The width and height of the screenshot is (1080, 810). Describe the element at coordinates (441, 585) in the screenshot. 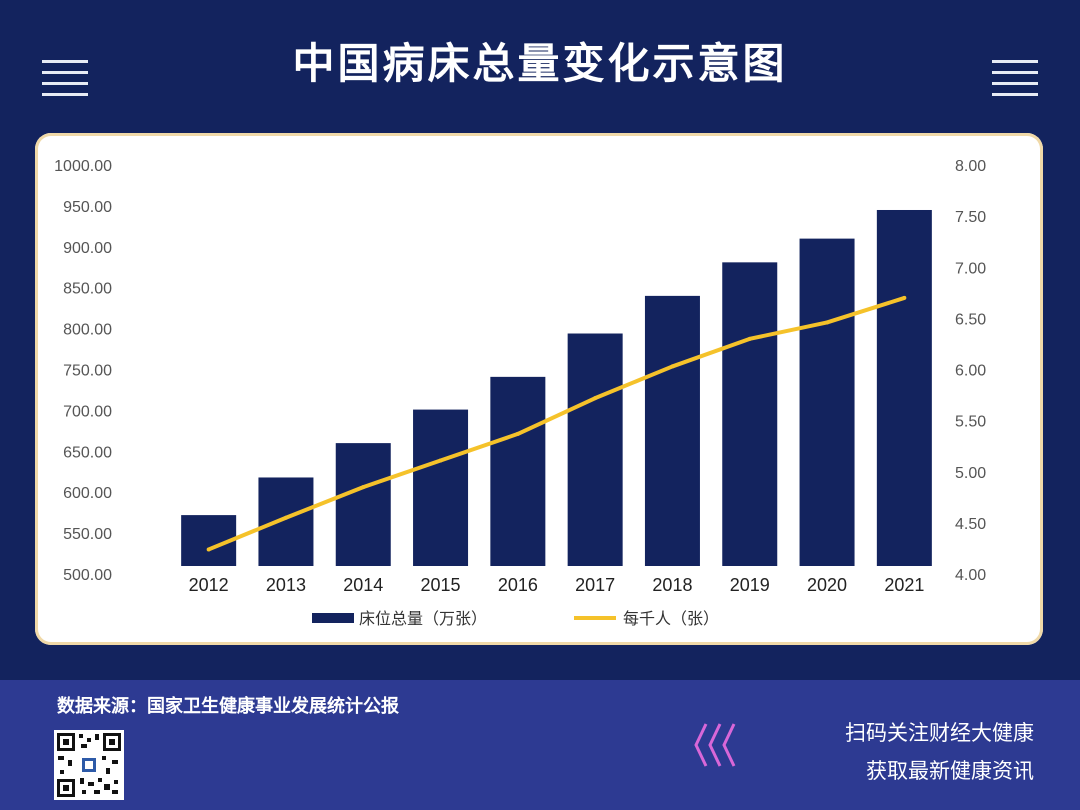

I see `x-tick-label: 2015` at that location.